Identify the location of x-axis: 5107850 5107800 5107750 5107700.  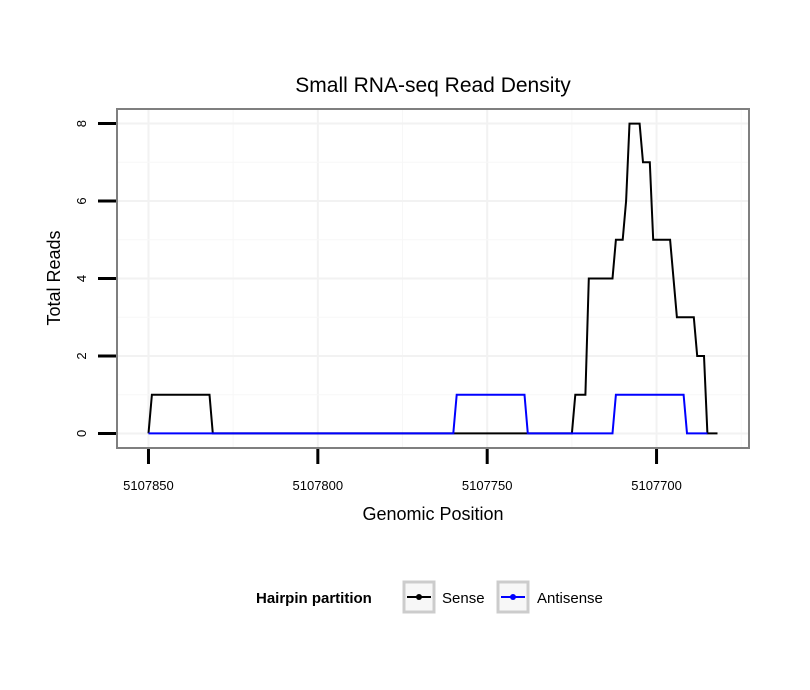
(402, 471).